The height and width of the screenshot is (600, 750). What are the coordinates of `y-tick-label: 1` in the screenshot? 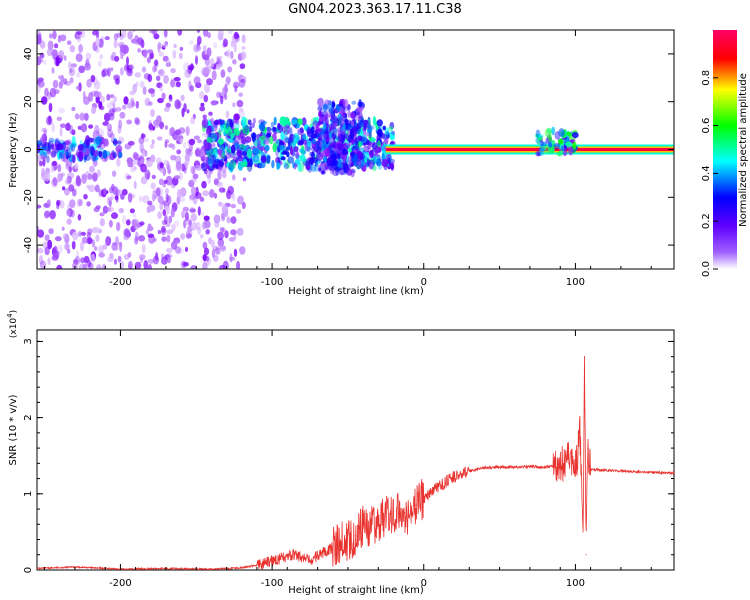 It's located at (28, 494).